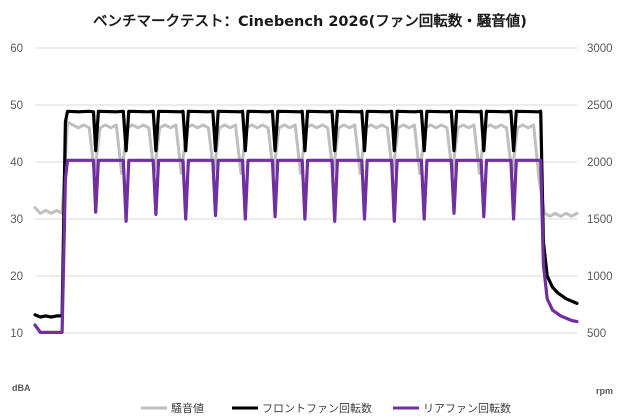 The height and width of the screenshot is (420, 620). Describe the element at coordinates (600, 220) in the screenshot. I see `right-tick-label: 1500` at that location.